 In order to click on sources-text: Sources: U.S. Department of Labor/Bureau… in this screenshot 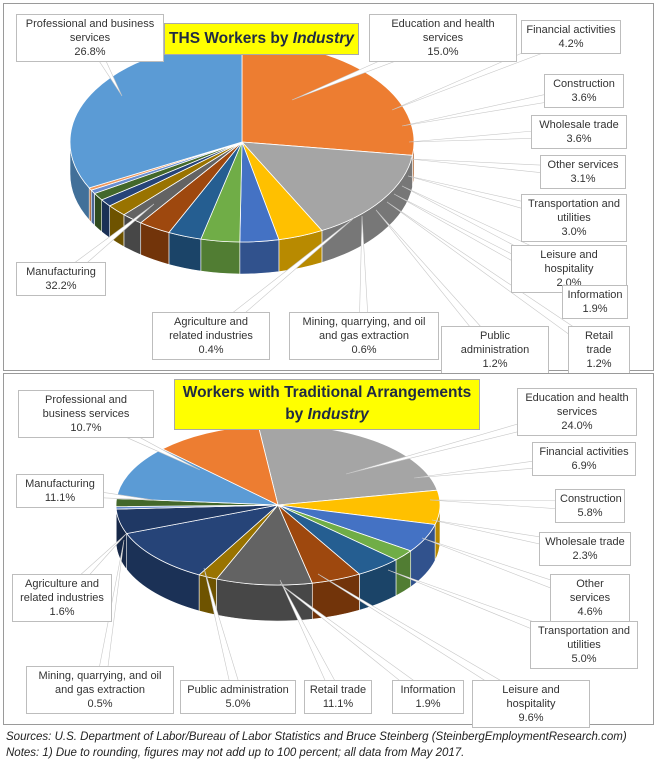, I will do `click(316, 737)`.